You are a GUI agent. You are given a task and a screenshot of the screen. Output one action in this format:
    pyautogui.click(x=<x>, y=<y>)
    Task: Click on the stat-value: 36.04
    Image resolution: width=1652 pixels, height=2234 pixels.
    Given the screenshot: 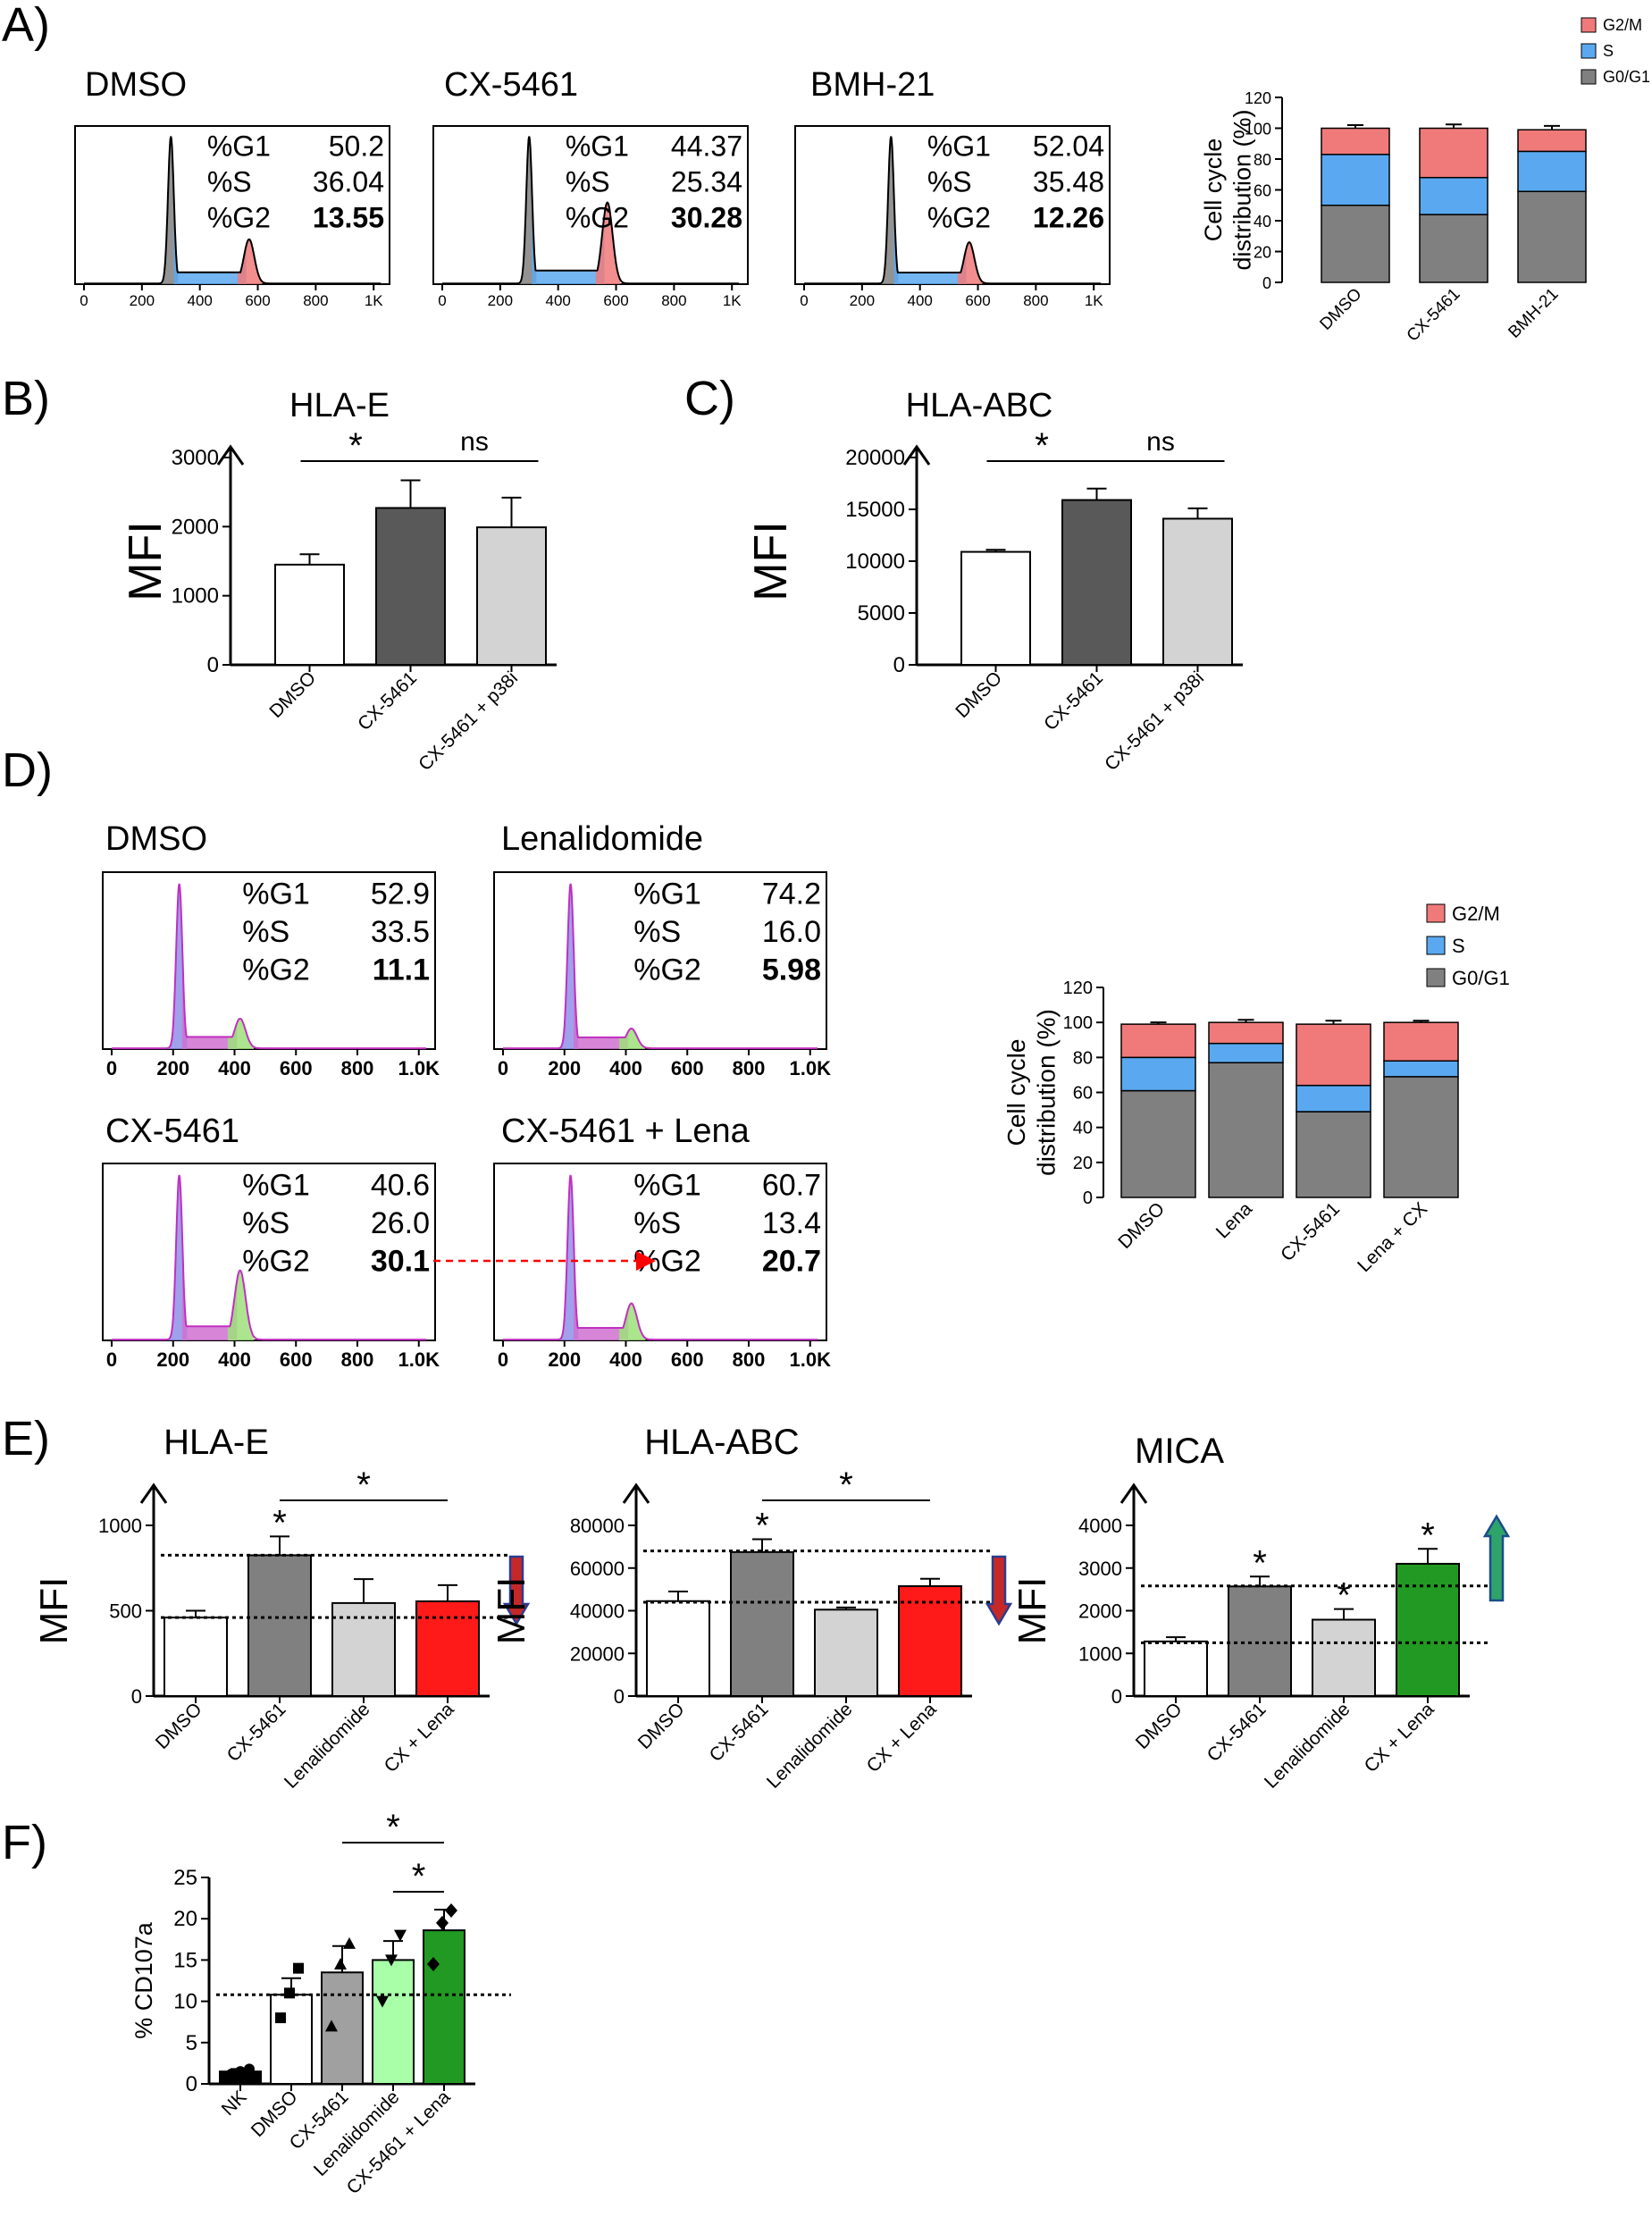 What is the action you would take?
    pyautogui.click(x=348, y=182)
    